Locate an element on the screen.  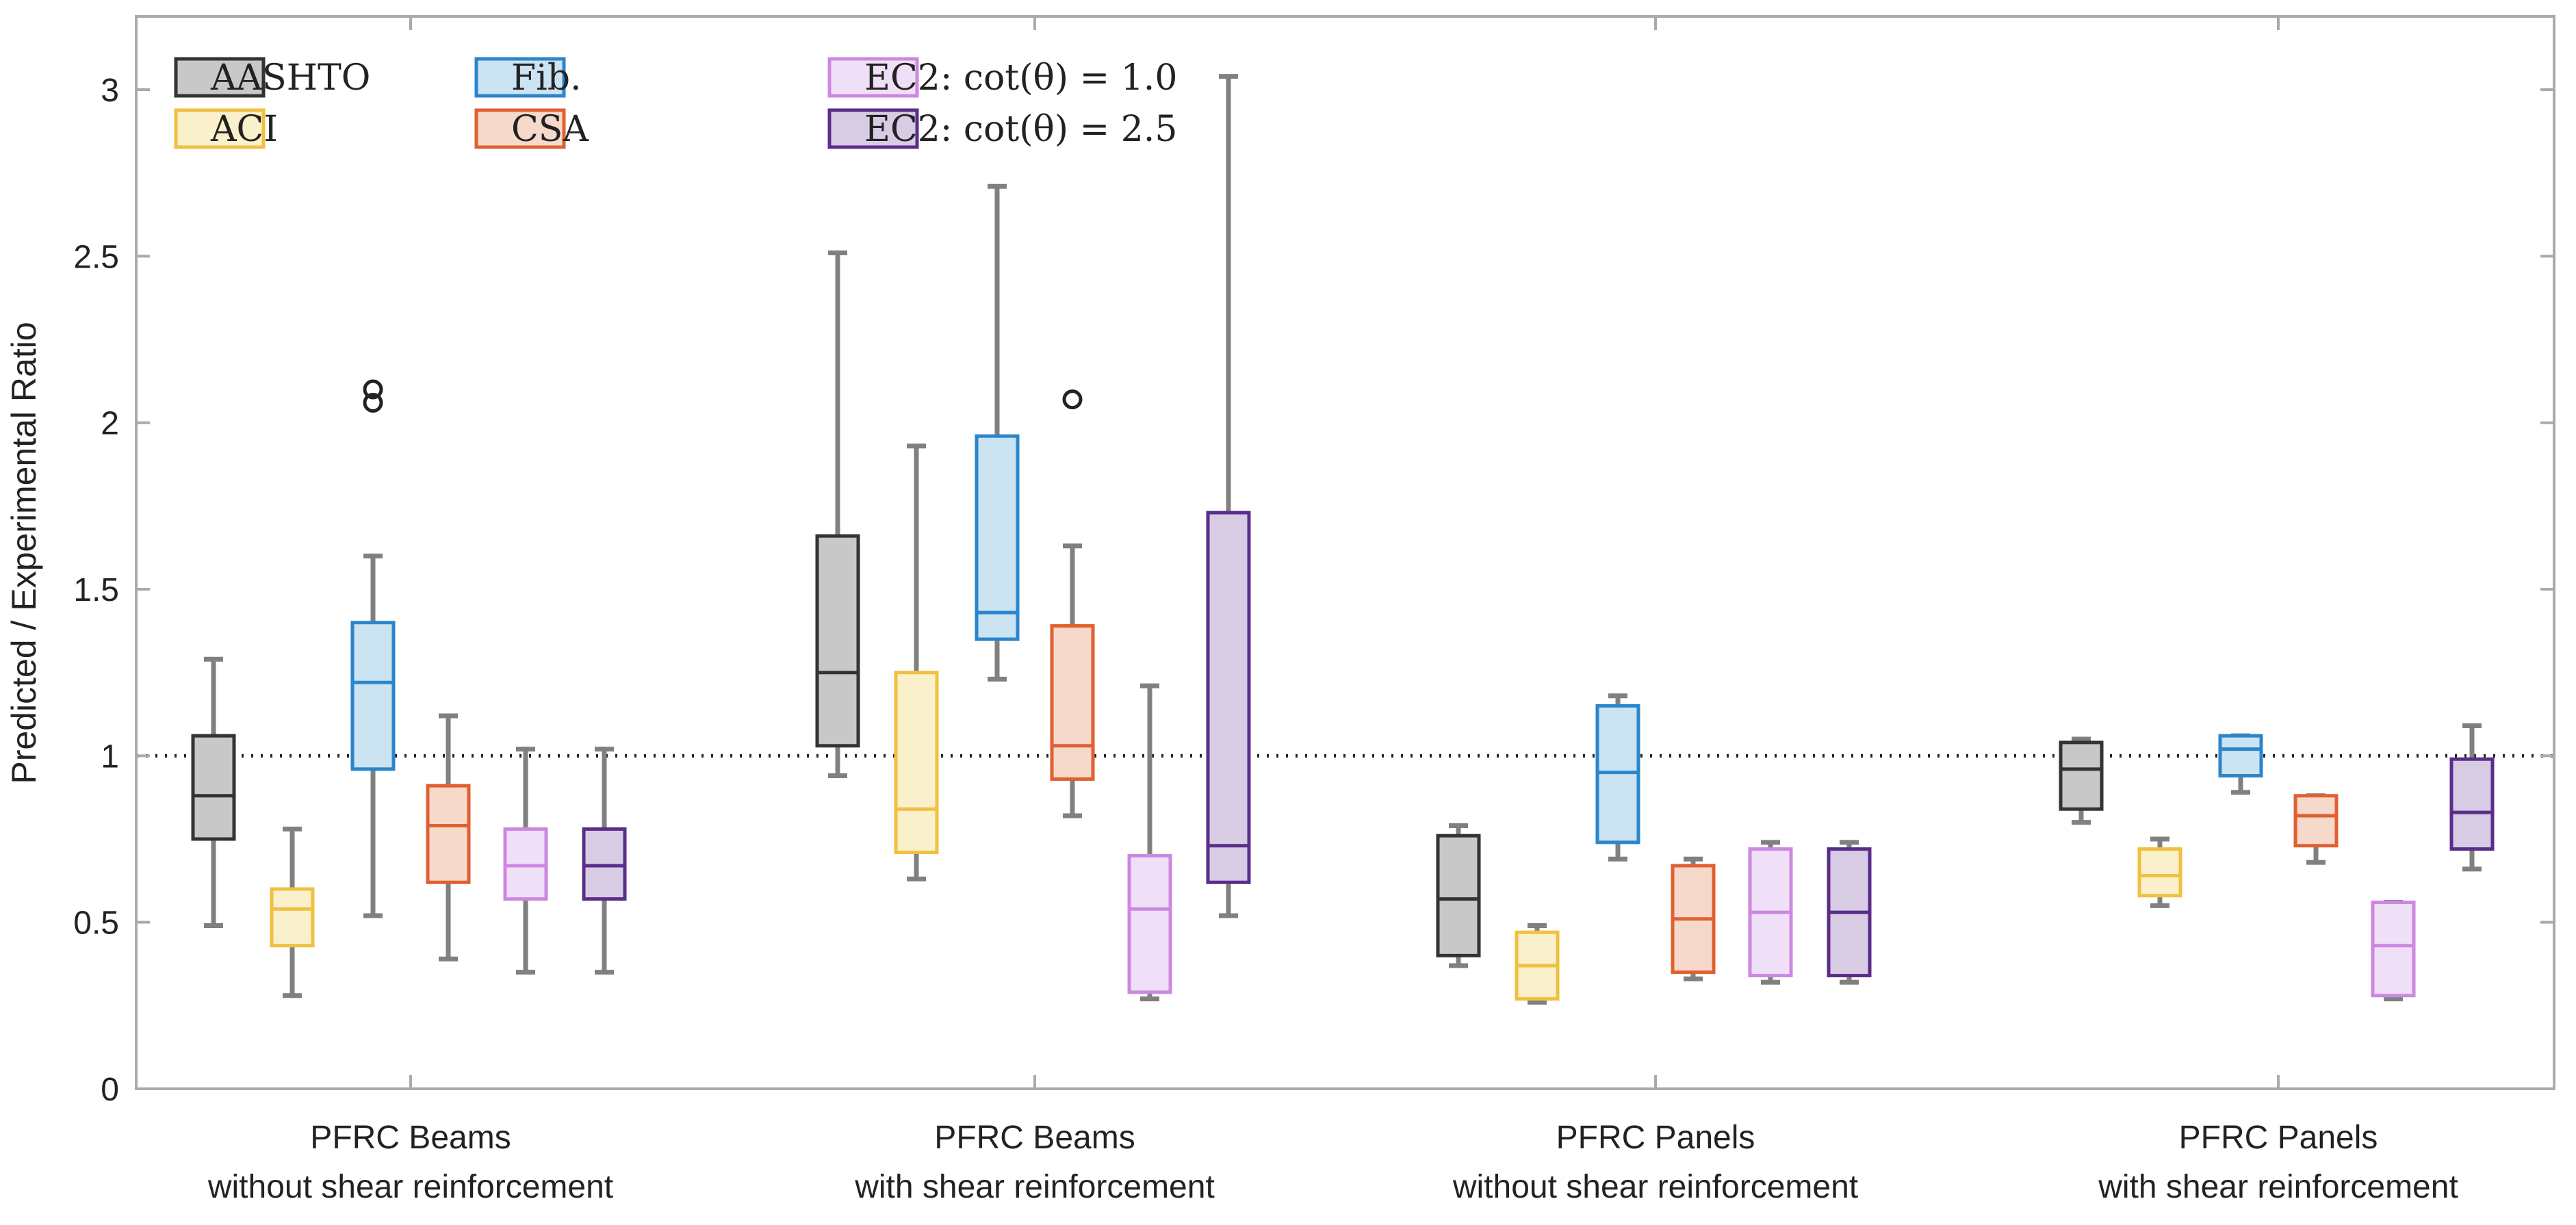
legend-label: Fib. is located at coordinates (546, 78).